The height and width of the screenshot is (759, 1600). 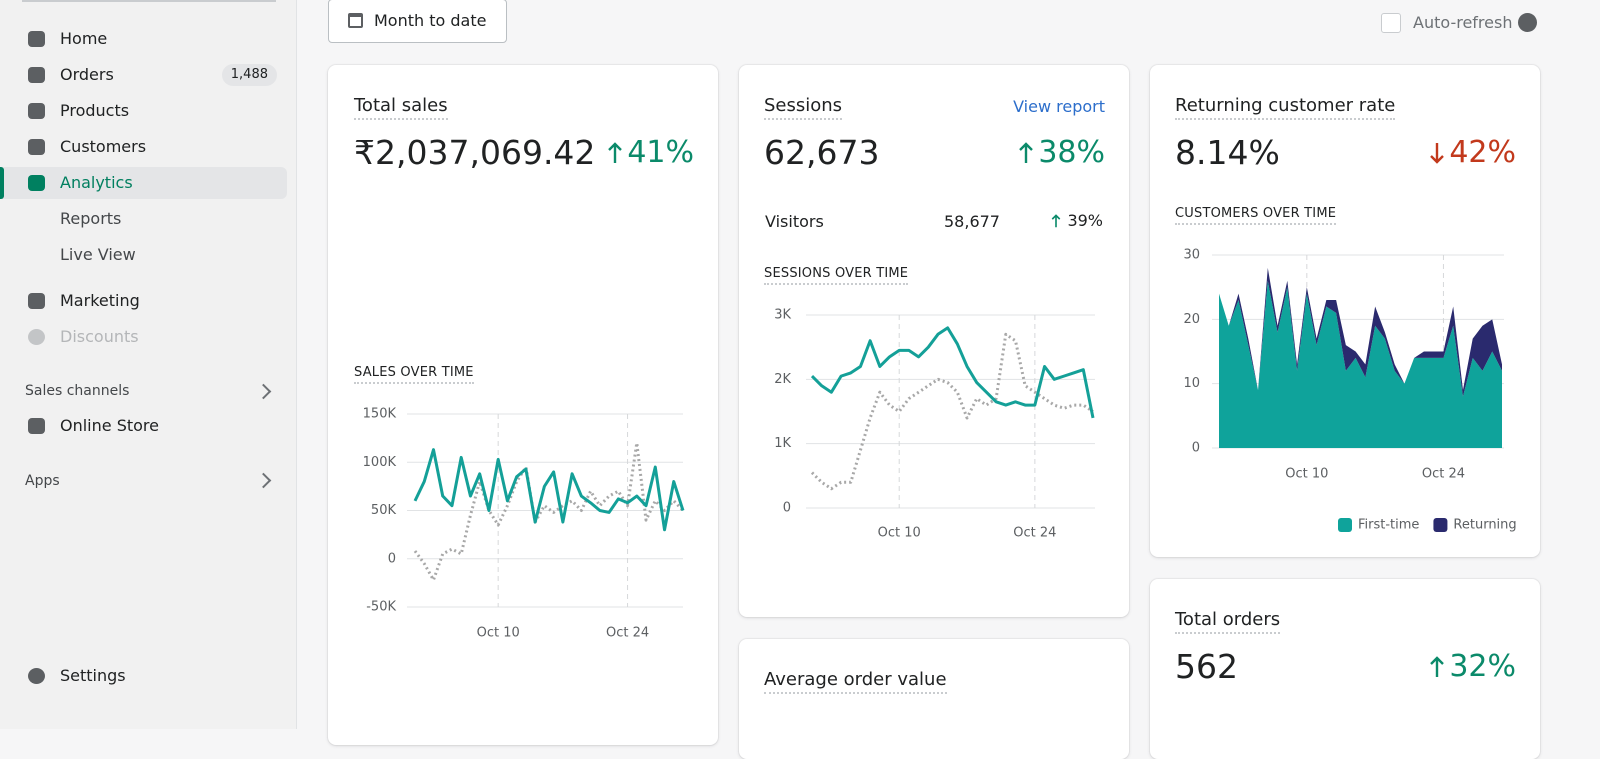 What do you see at coordinates (1285, 107) in the screenshot?
I see `card-title: Returning customer rate` at bounding box center [1285, 107].